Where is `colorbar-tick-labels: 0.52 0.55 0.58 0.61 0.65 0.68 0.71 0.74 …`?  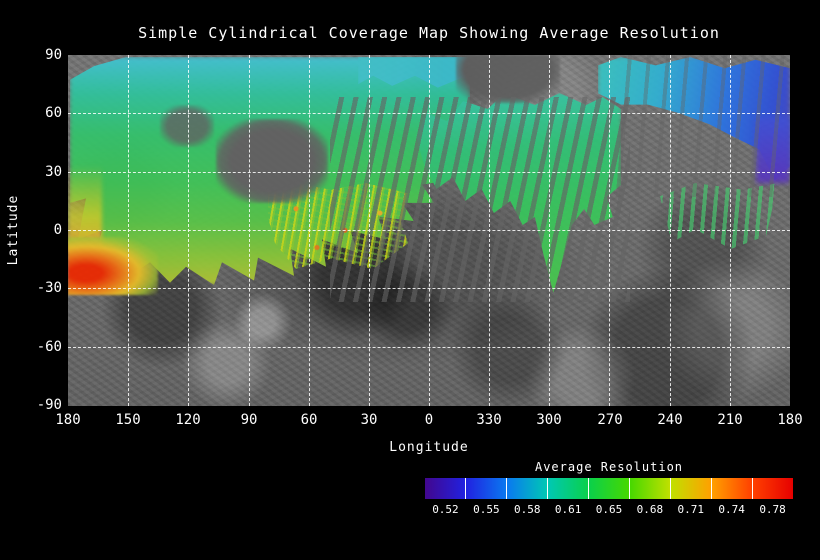
colorbar-tick-labels: 0.52 0.55 0.58 0.61 0.65 0.68 0.71 0.74 … is located at coordinates (609, 509).